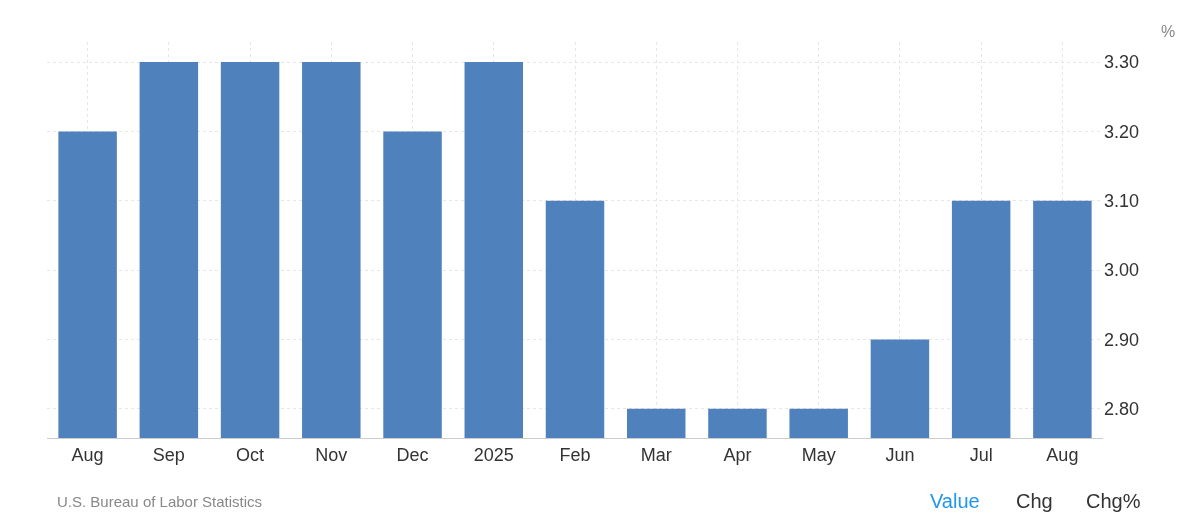  What do you see at coordinates (1122, 409) in the screenshot?
I see `y-tick-label: 2.80` at bounding box center [1122, 409].